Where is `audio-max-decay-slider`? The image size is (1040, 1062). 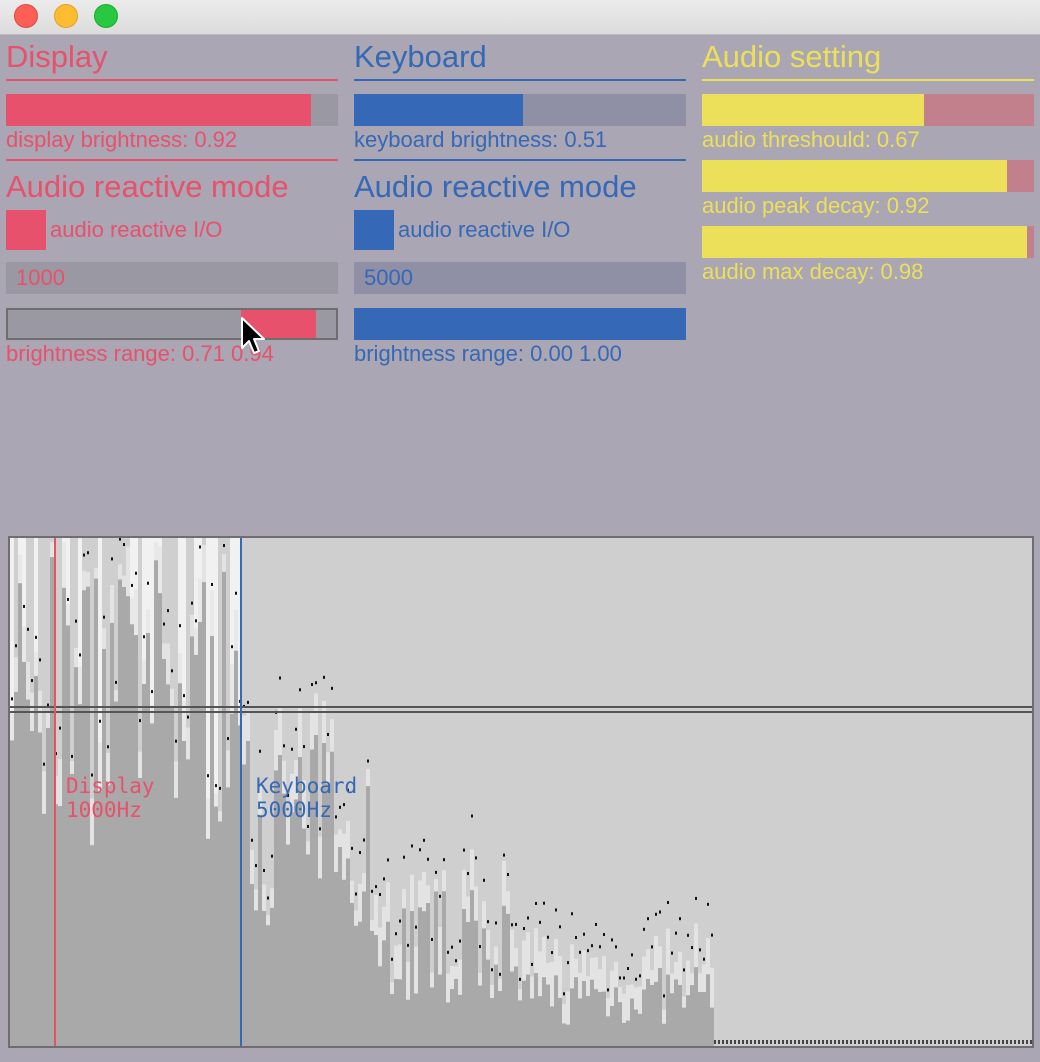
audio-max-decay-slider is located at coordinates (868, 242).